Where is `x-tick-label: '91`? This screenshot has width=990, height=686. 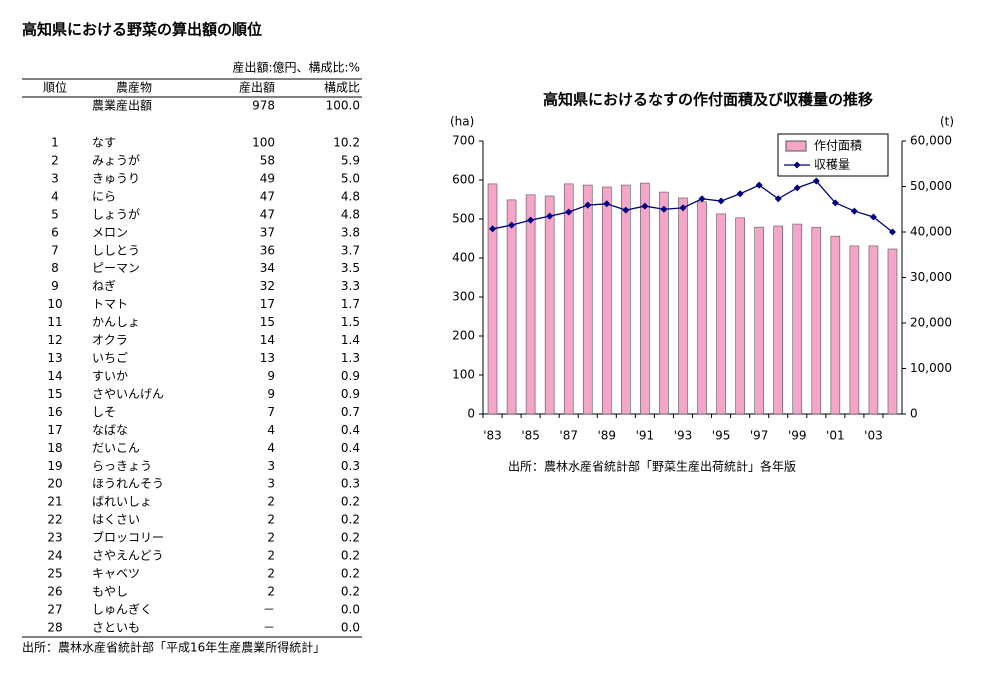
x-tick-label: '91 is located at coordinates (645, 436).